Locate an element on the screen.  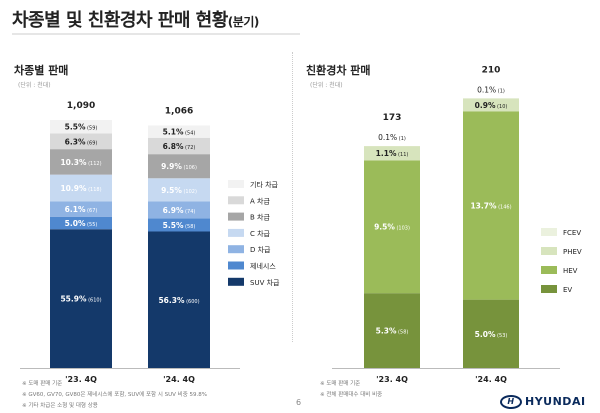
hyundai-logo: H HYUNDAI is located at coordinates (543, 402).